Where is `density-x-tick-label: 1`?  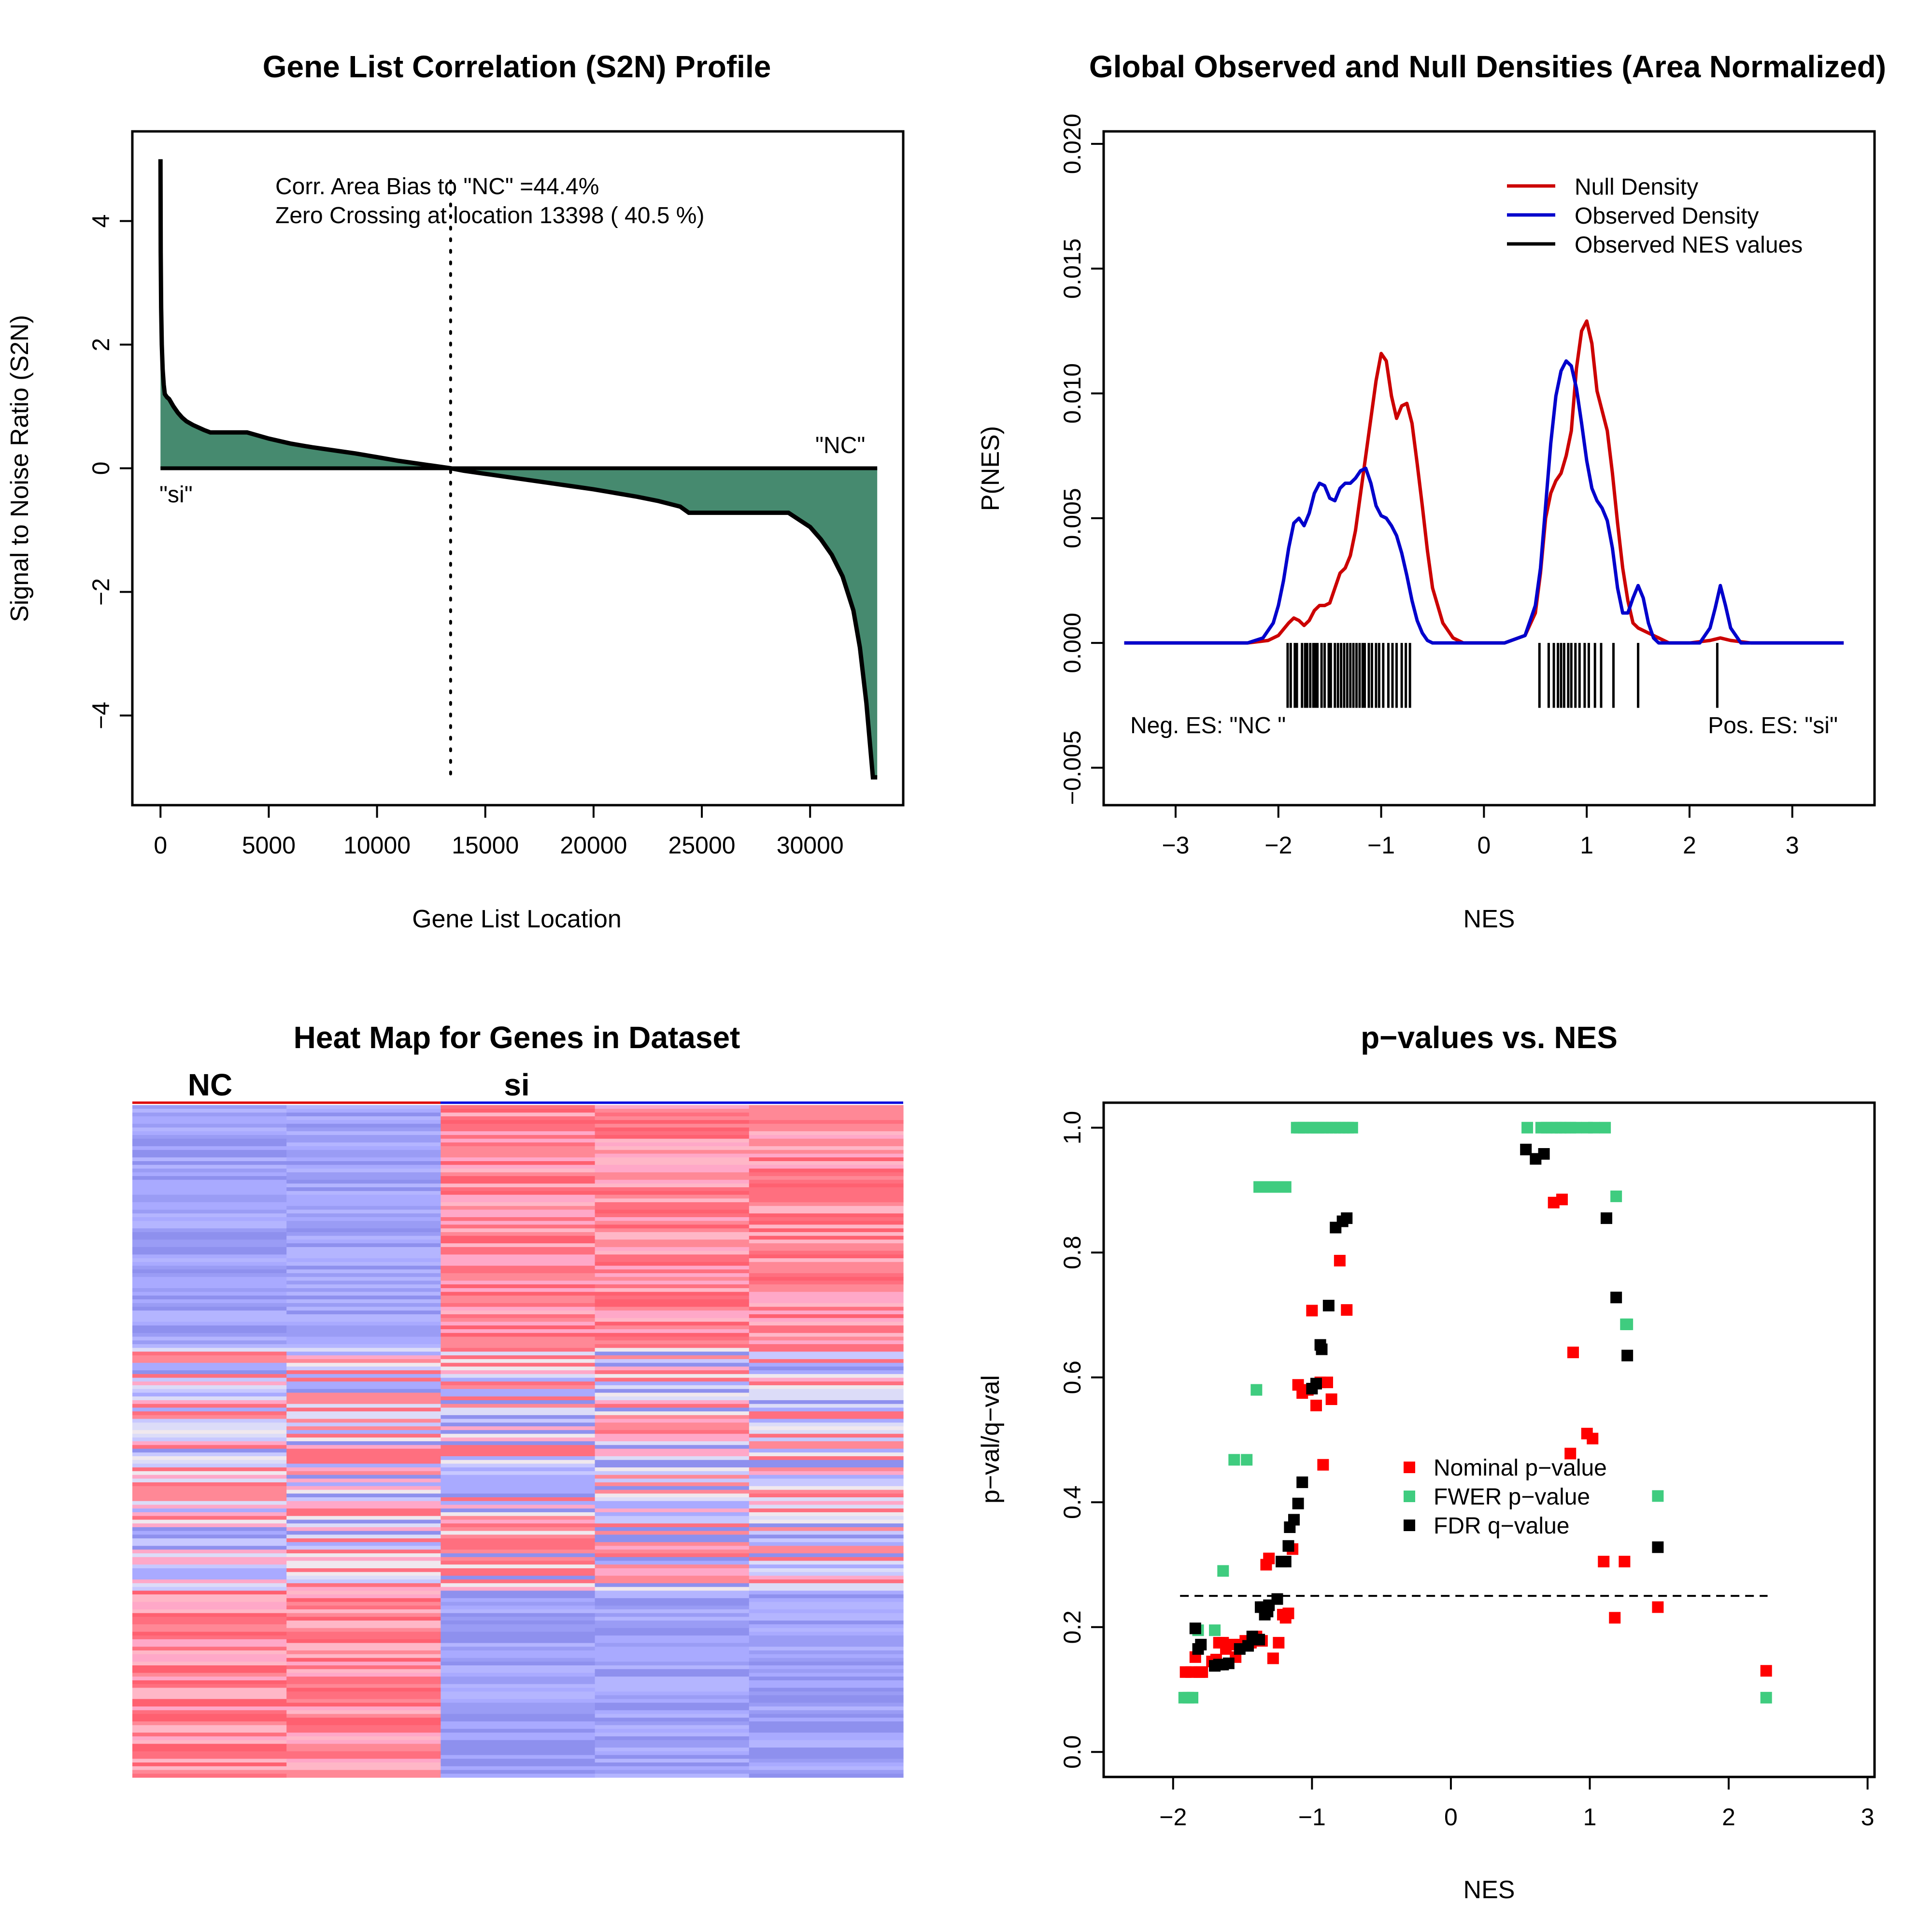 density-x-tick-label: 1 is located at coordinates (1586, 845).